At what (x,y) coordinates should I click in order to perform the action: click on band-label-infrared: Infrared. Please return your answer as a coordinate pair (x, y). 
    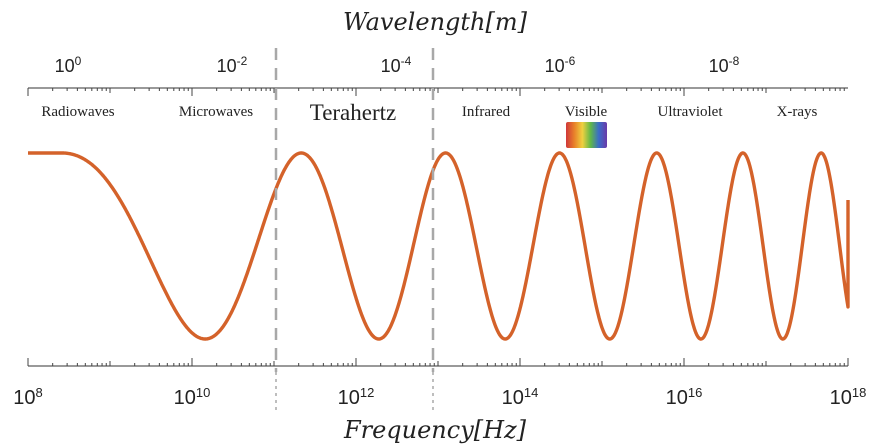
    Looking at the image, I should click on (486, 112).